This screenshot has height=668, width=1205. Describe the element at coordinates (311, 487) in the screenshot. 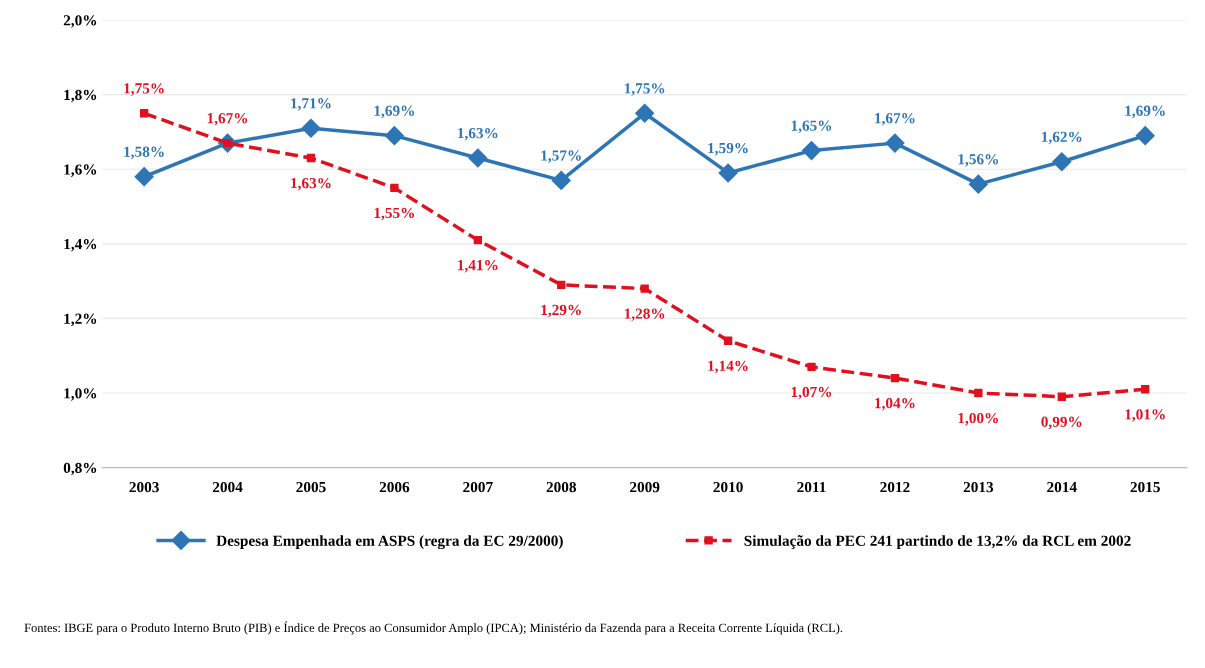

I see `x-tick-label: 2005` at that location.